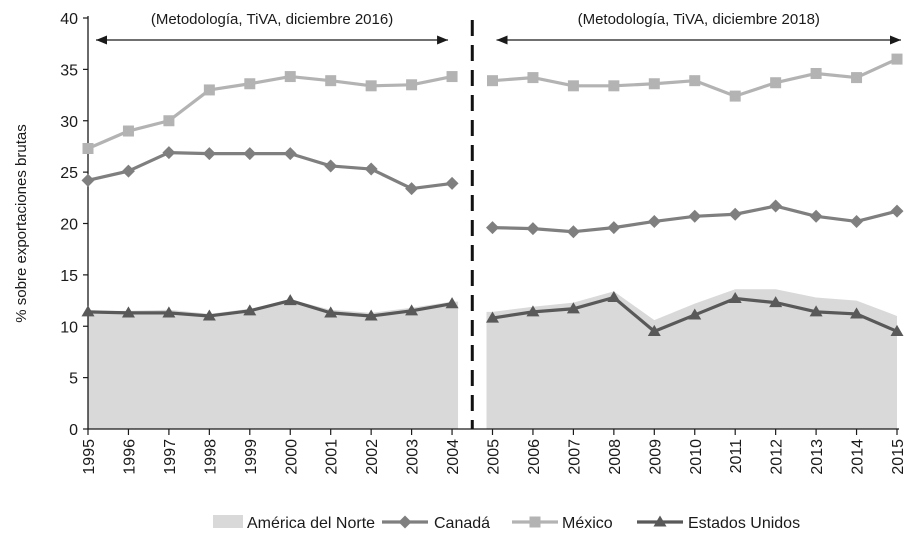  What do you see at coordinates (291, 457) in the screenshot?
I see `x-tick-label: 2000` at bounding box center [291, 457].